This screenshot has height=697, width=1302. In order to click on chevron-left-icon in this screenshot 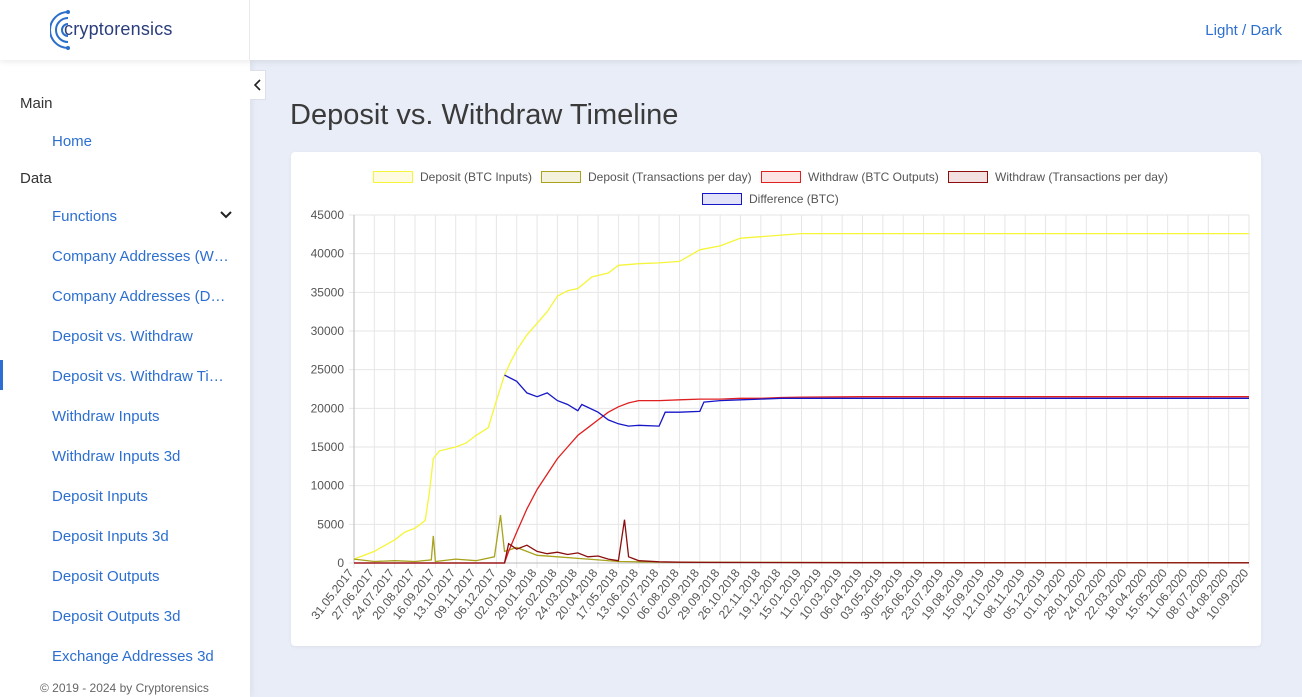, I will do `click(257, 85)`.